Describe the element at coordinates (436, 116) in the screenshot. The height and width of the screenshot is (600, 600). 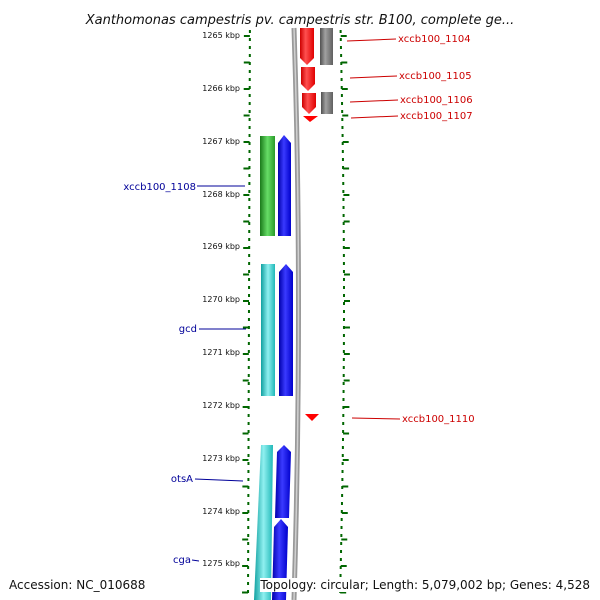
I see `gene-label-xccb100-1107: xccb100_1107` at that location.